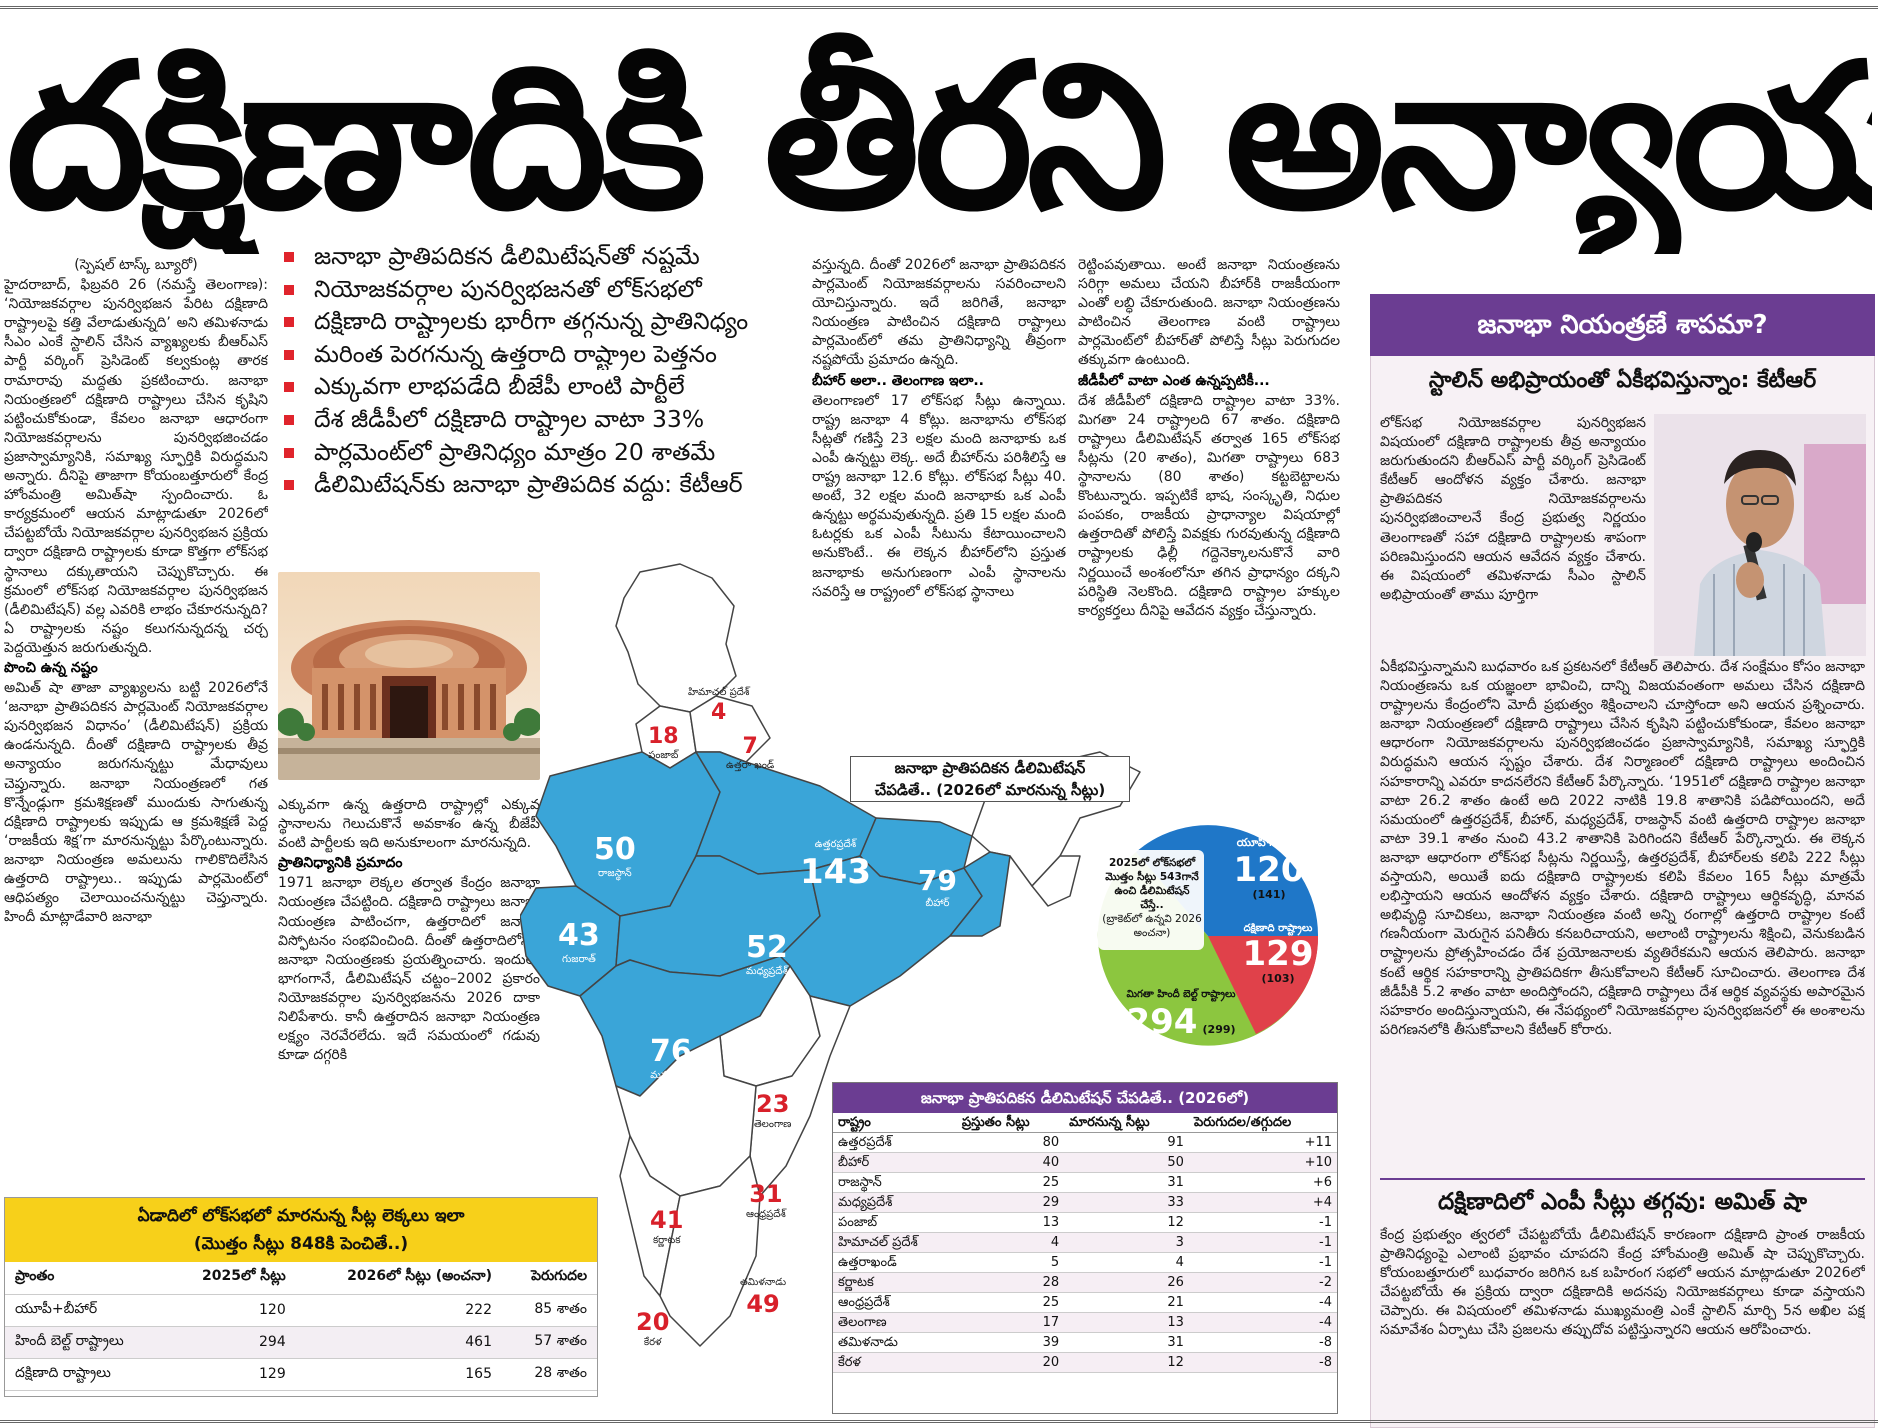  I want to click on table-row: పంజాబ్ 13 12 -1, so click(1085, 1222).